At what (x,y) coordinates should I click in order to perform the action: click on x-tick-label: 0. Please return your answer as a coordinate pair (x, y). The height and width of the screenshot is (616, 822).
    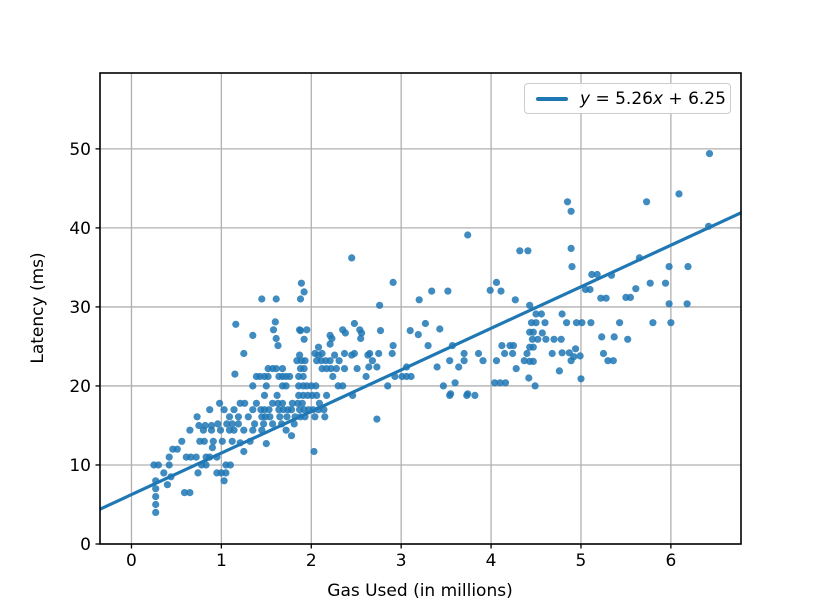
    Looking at the image, I should click on (131, 561).